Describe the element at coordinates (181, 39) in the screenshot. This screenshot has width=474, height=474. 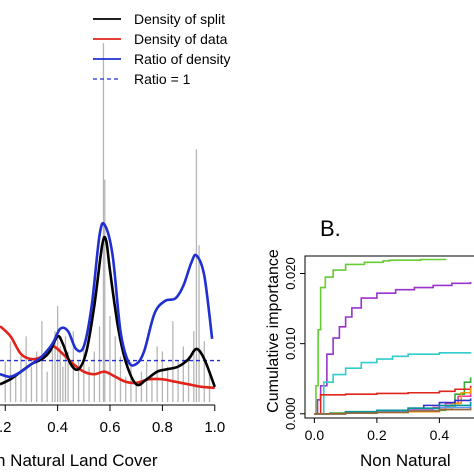
I see `legend-label: Density of data` at that location.